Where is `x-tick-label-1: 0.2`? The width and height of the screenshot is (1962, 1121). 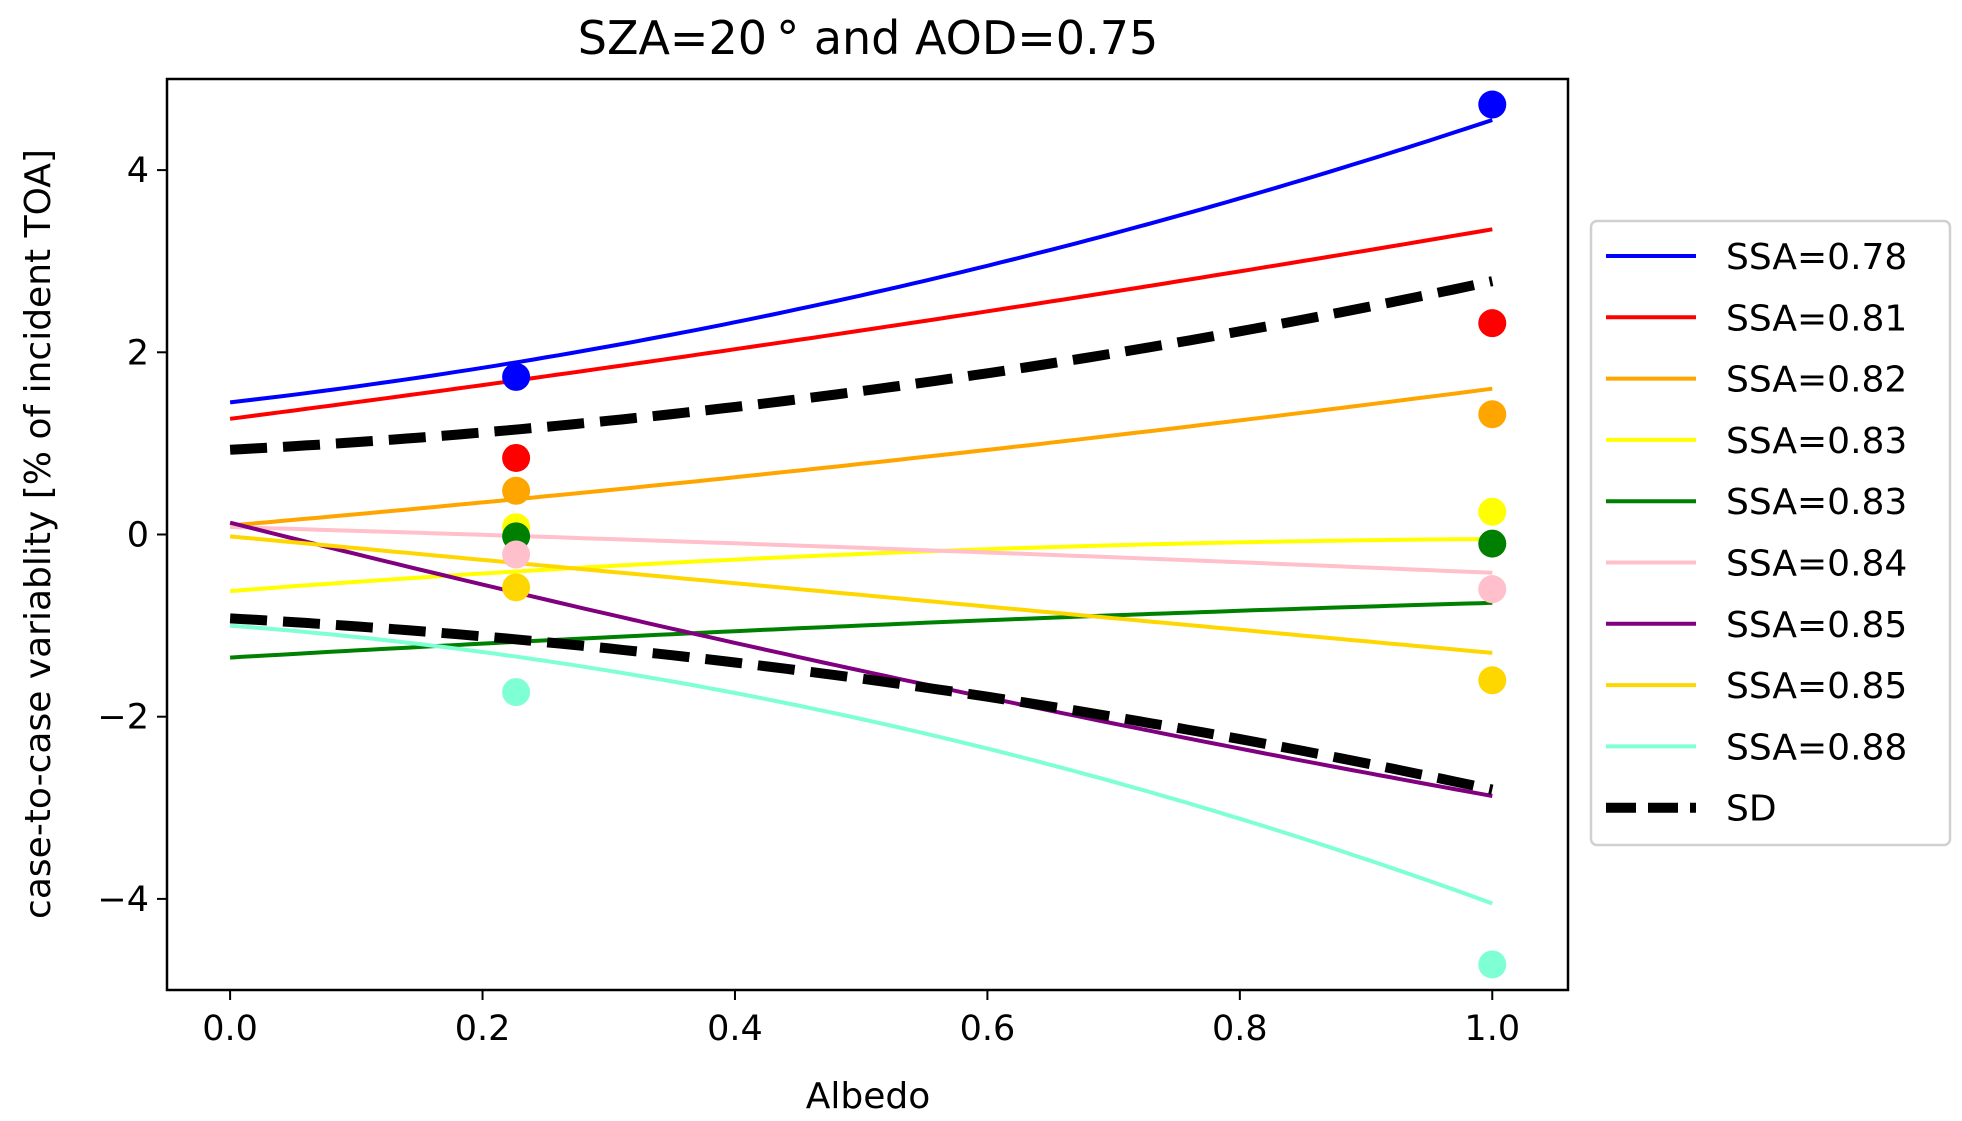
x-tick-label-1: 0.2 is located at coordinates (483, 1029).